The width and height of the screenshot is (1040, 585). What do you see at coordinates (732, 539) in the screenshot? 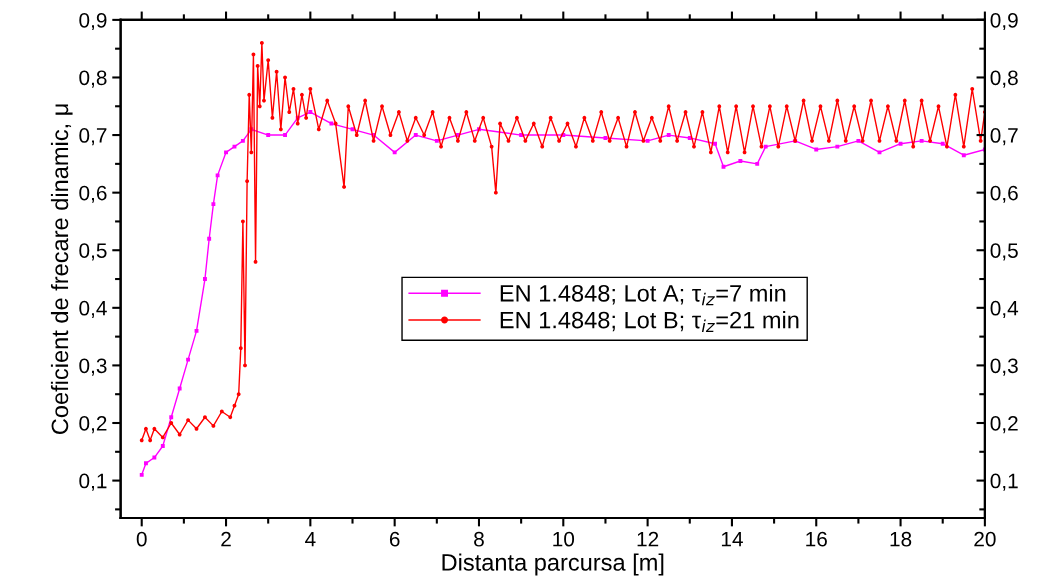
I see `x-tick-label: 14` at bounding box center [732, 539].